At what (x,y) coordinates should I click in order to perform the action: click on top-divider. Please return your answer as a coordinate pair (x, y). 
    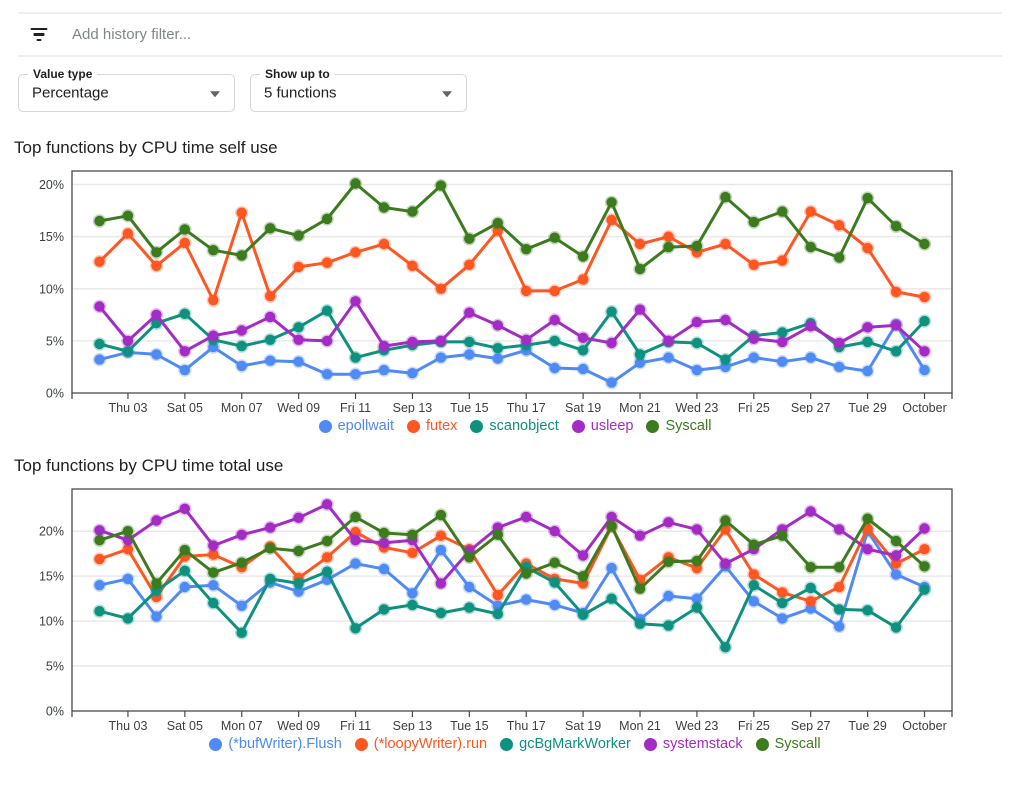
    Looking at the image, I should click on (510, 13).